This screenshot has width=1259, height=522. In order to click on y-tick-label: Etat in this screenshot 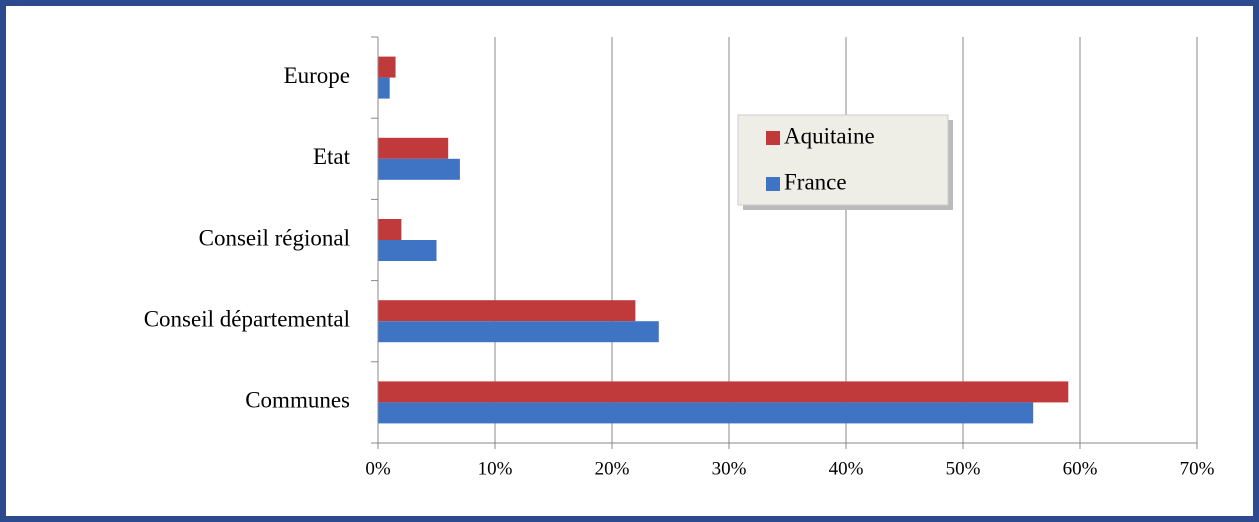, I will do `click(332, 156)`.